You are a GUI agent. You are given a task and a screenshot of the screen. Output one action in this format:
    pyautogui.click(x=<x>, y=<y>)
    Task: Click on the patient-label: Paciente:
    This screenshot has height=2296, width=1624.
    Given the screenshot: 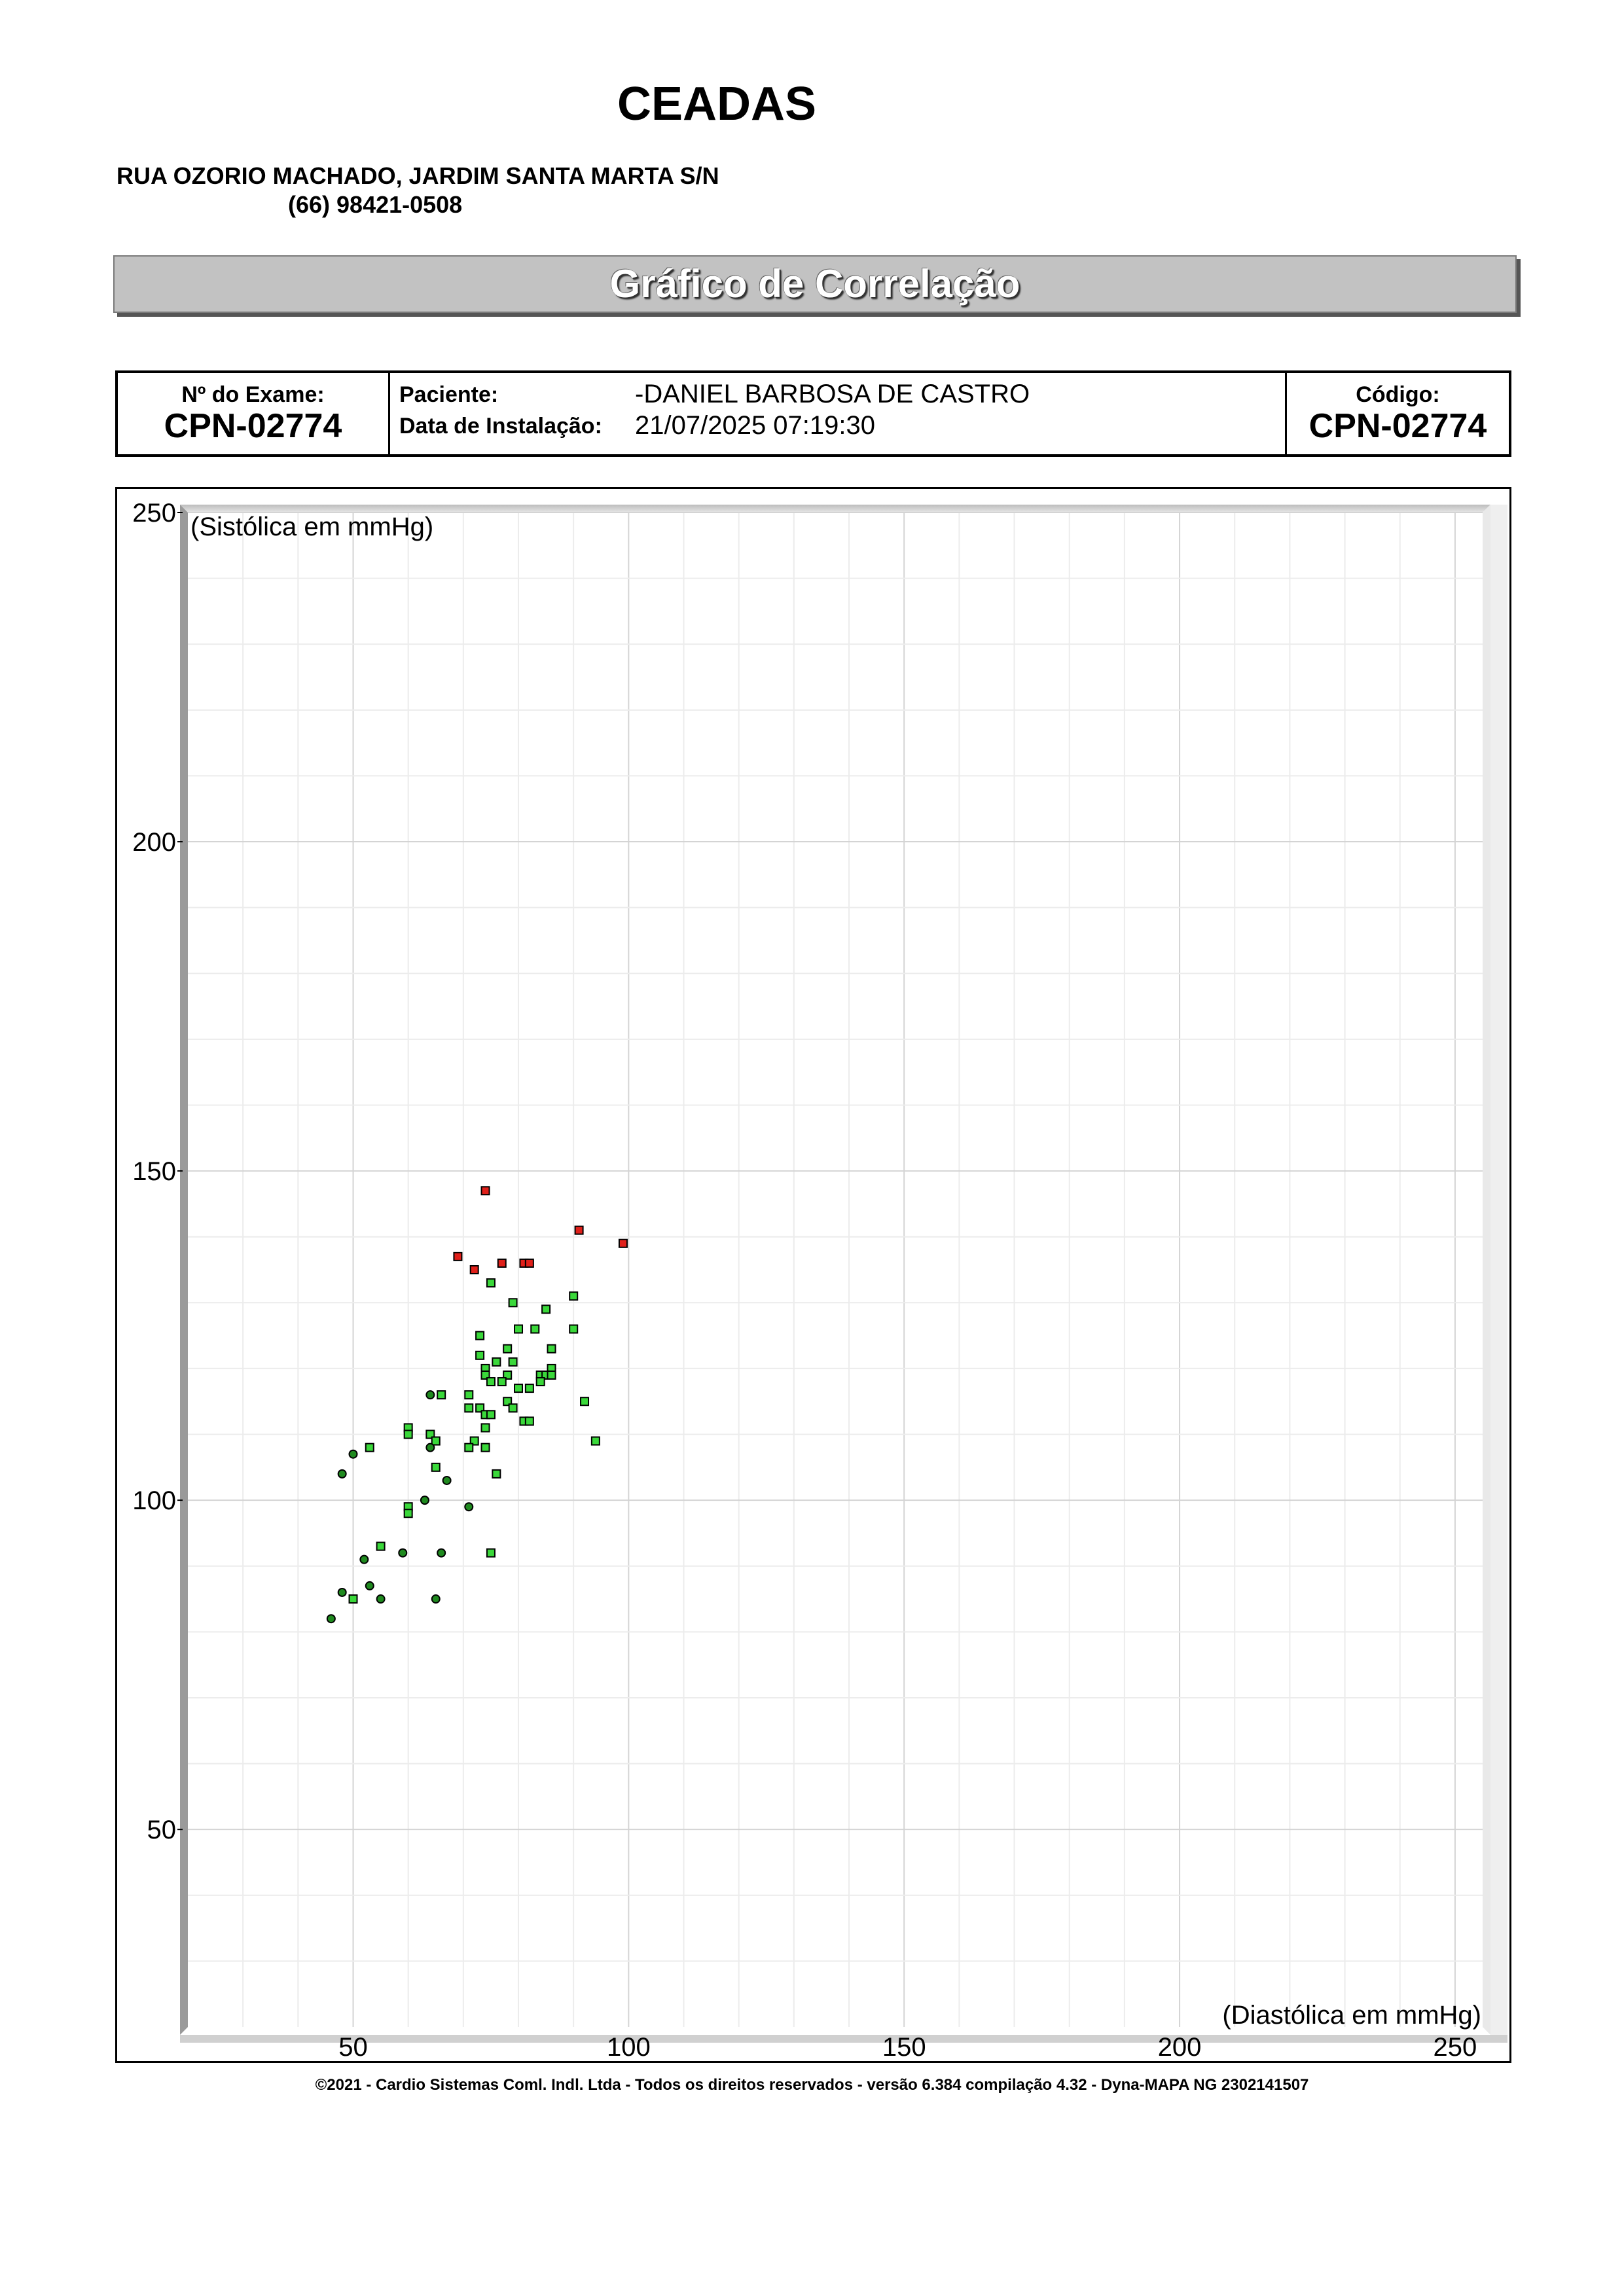 What is the action you would take?
    pyautogui.click(x=449, y=394)
    